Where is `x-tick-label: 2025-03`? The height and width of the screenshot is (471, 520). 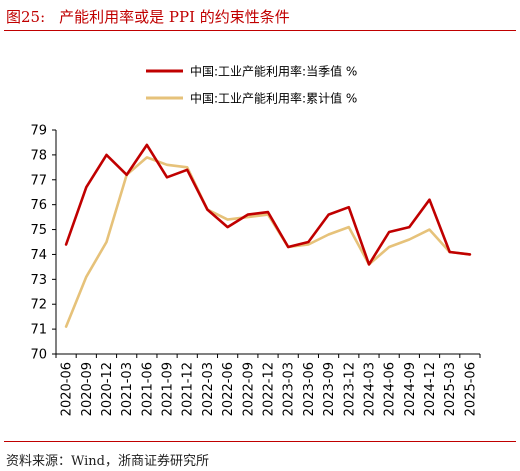
x-tick-label: 2025-03 is located at coordinates (450, 389).